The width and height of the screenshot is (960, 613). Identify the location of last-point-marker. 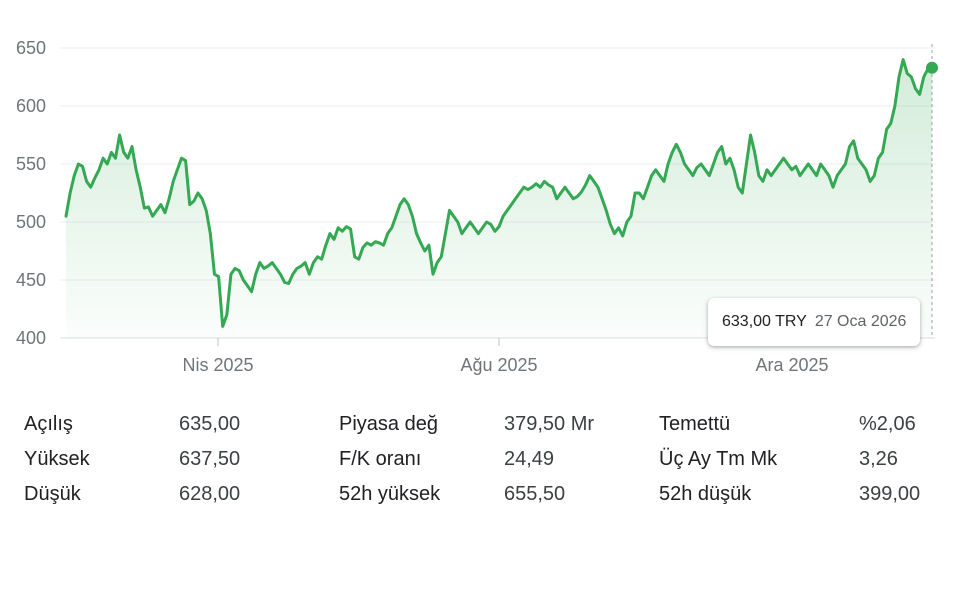
(932, 67).